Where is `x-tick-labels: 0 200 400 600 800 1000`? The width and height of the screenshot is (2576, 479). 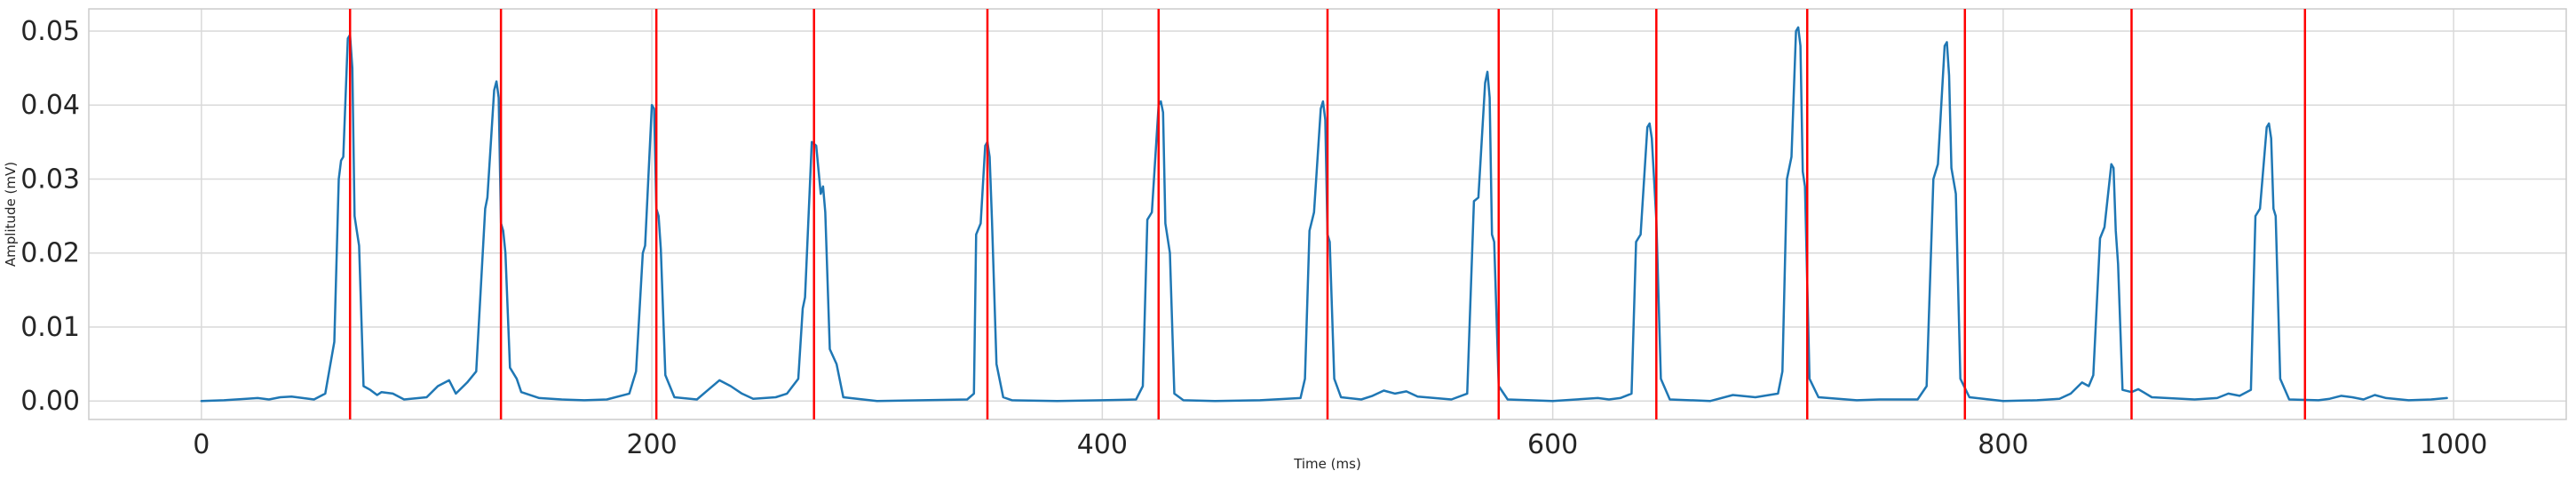 x-tick-labels: 0 200 400 600 800 1000 is located at coordinates (1340, 444).